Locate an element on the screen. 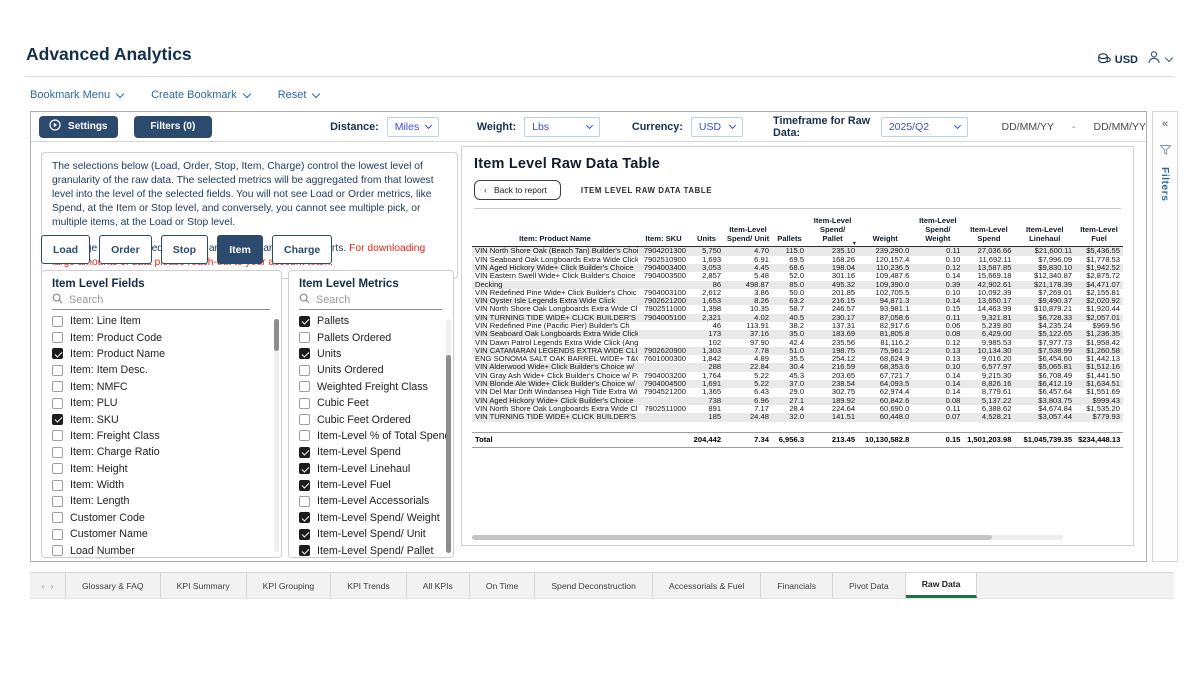  settings-button: Settings is located at coordinates (78, 126).